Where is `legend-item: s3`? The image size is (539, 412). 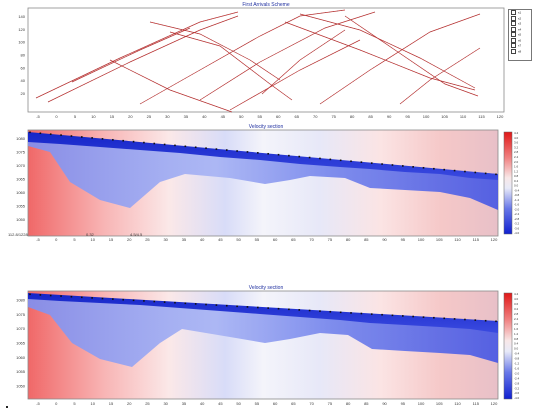
legend-item: s3 is located at coordinates (520, 24).